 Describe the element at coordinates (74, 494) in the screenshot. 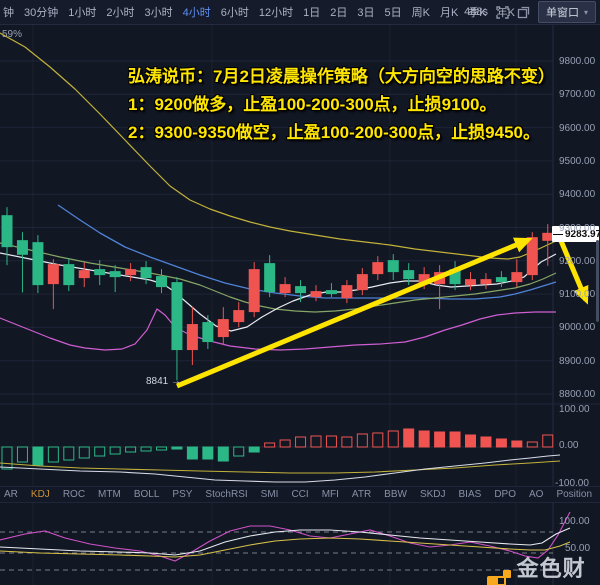

I see `indicator-tab-ROC: ROC` at that location.